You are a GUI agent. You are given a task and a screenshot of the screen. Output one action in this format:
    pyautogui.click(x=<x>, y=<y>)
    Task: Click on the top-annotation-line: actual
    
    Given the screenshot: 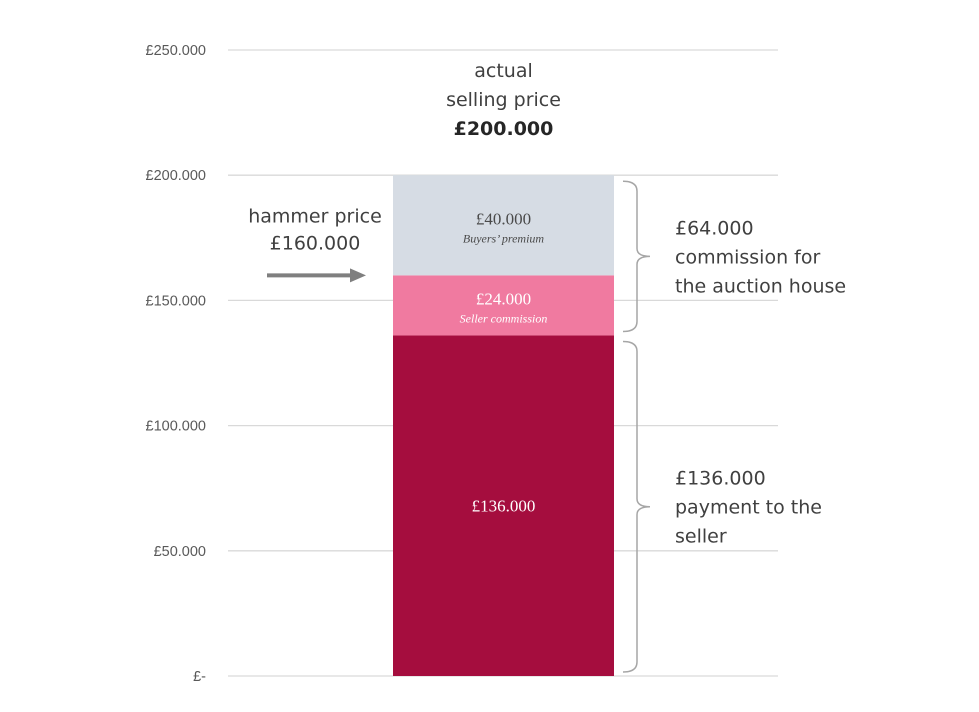 What is the action you would take?
    pyautogui.click(x=503, y=71)
    